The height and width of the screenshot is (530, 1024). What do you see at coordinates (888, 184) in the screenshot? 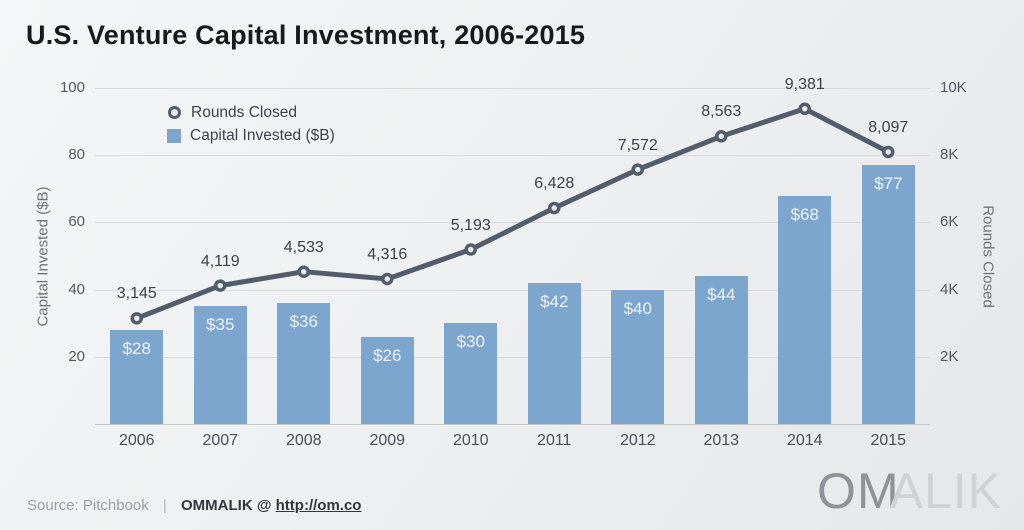
I see `bar-label-2015: $77` at bounding box center [888, 184].